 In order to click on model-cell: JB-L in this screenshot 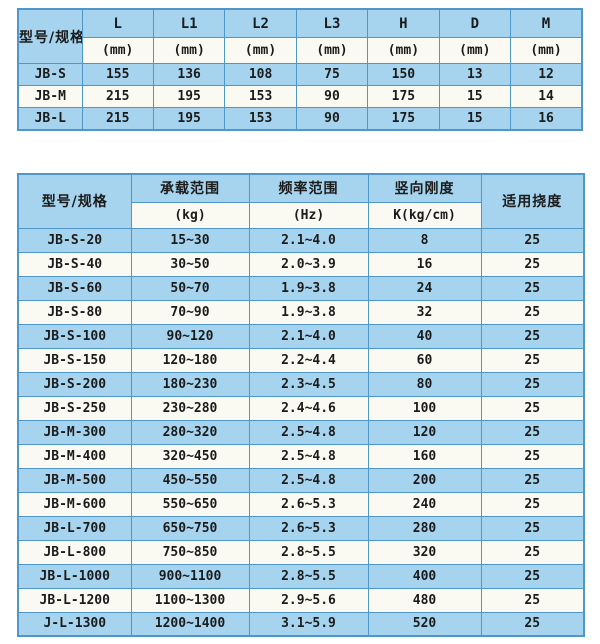, I will do `click(50, 118)`.